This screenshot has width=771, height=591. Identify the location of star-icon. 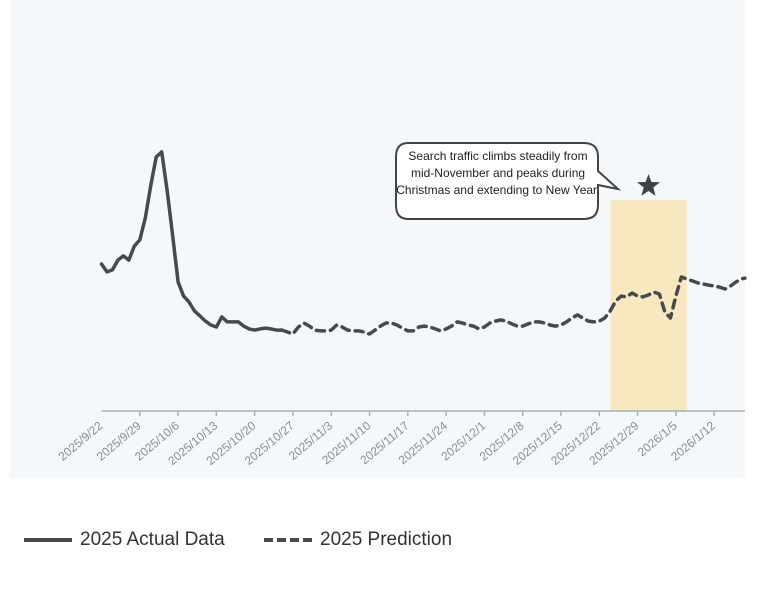
(648, 185).